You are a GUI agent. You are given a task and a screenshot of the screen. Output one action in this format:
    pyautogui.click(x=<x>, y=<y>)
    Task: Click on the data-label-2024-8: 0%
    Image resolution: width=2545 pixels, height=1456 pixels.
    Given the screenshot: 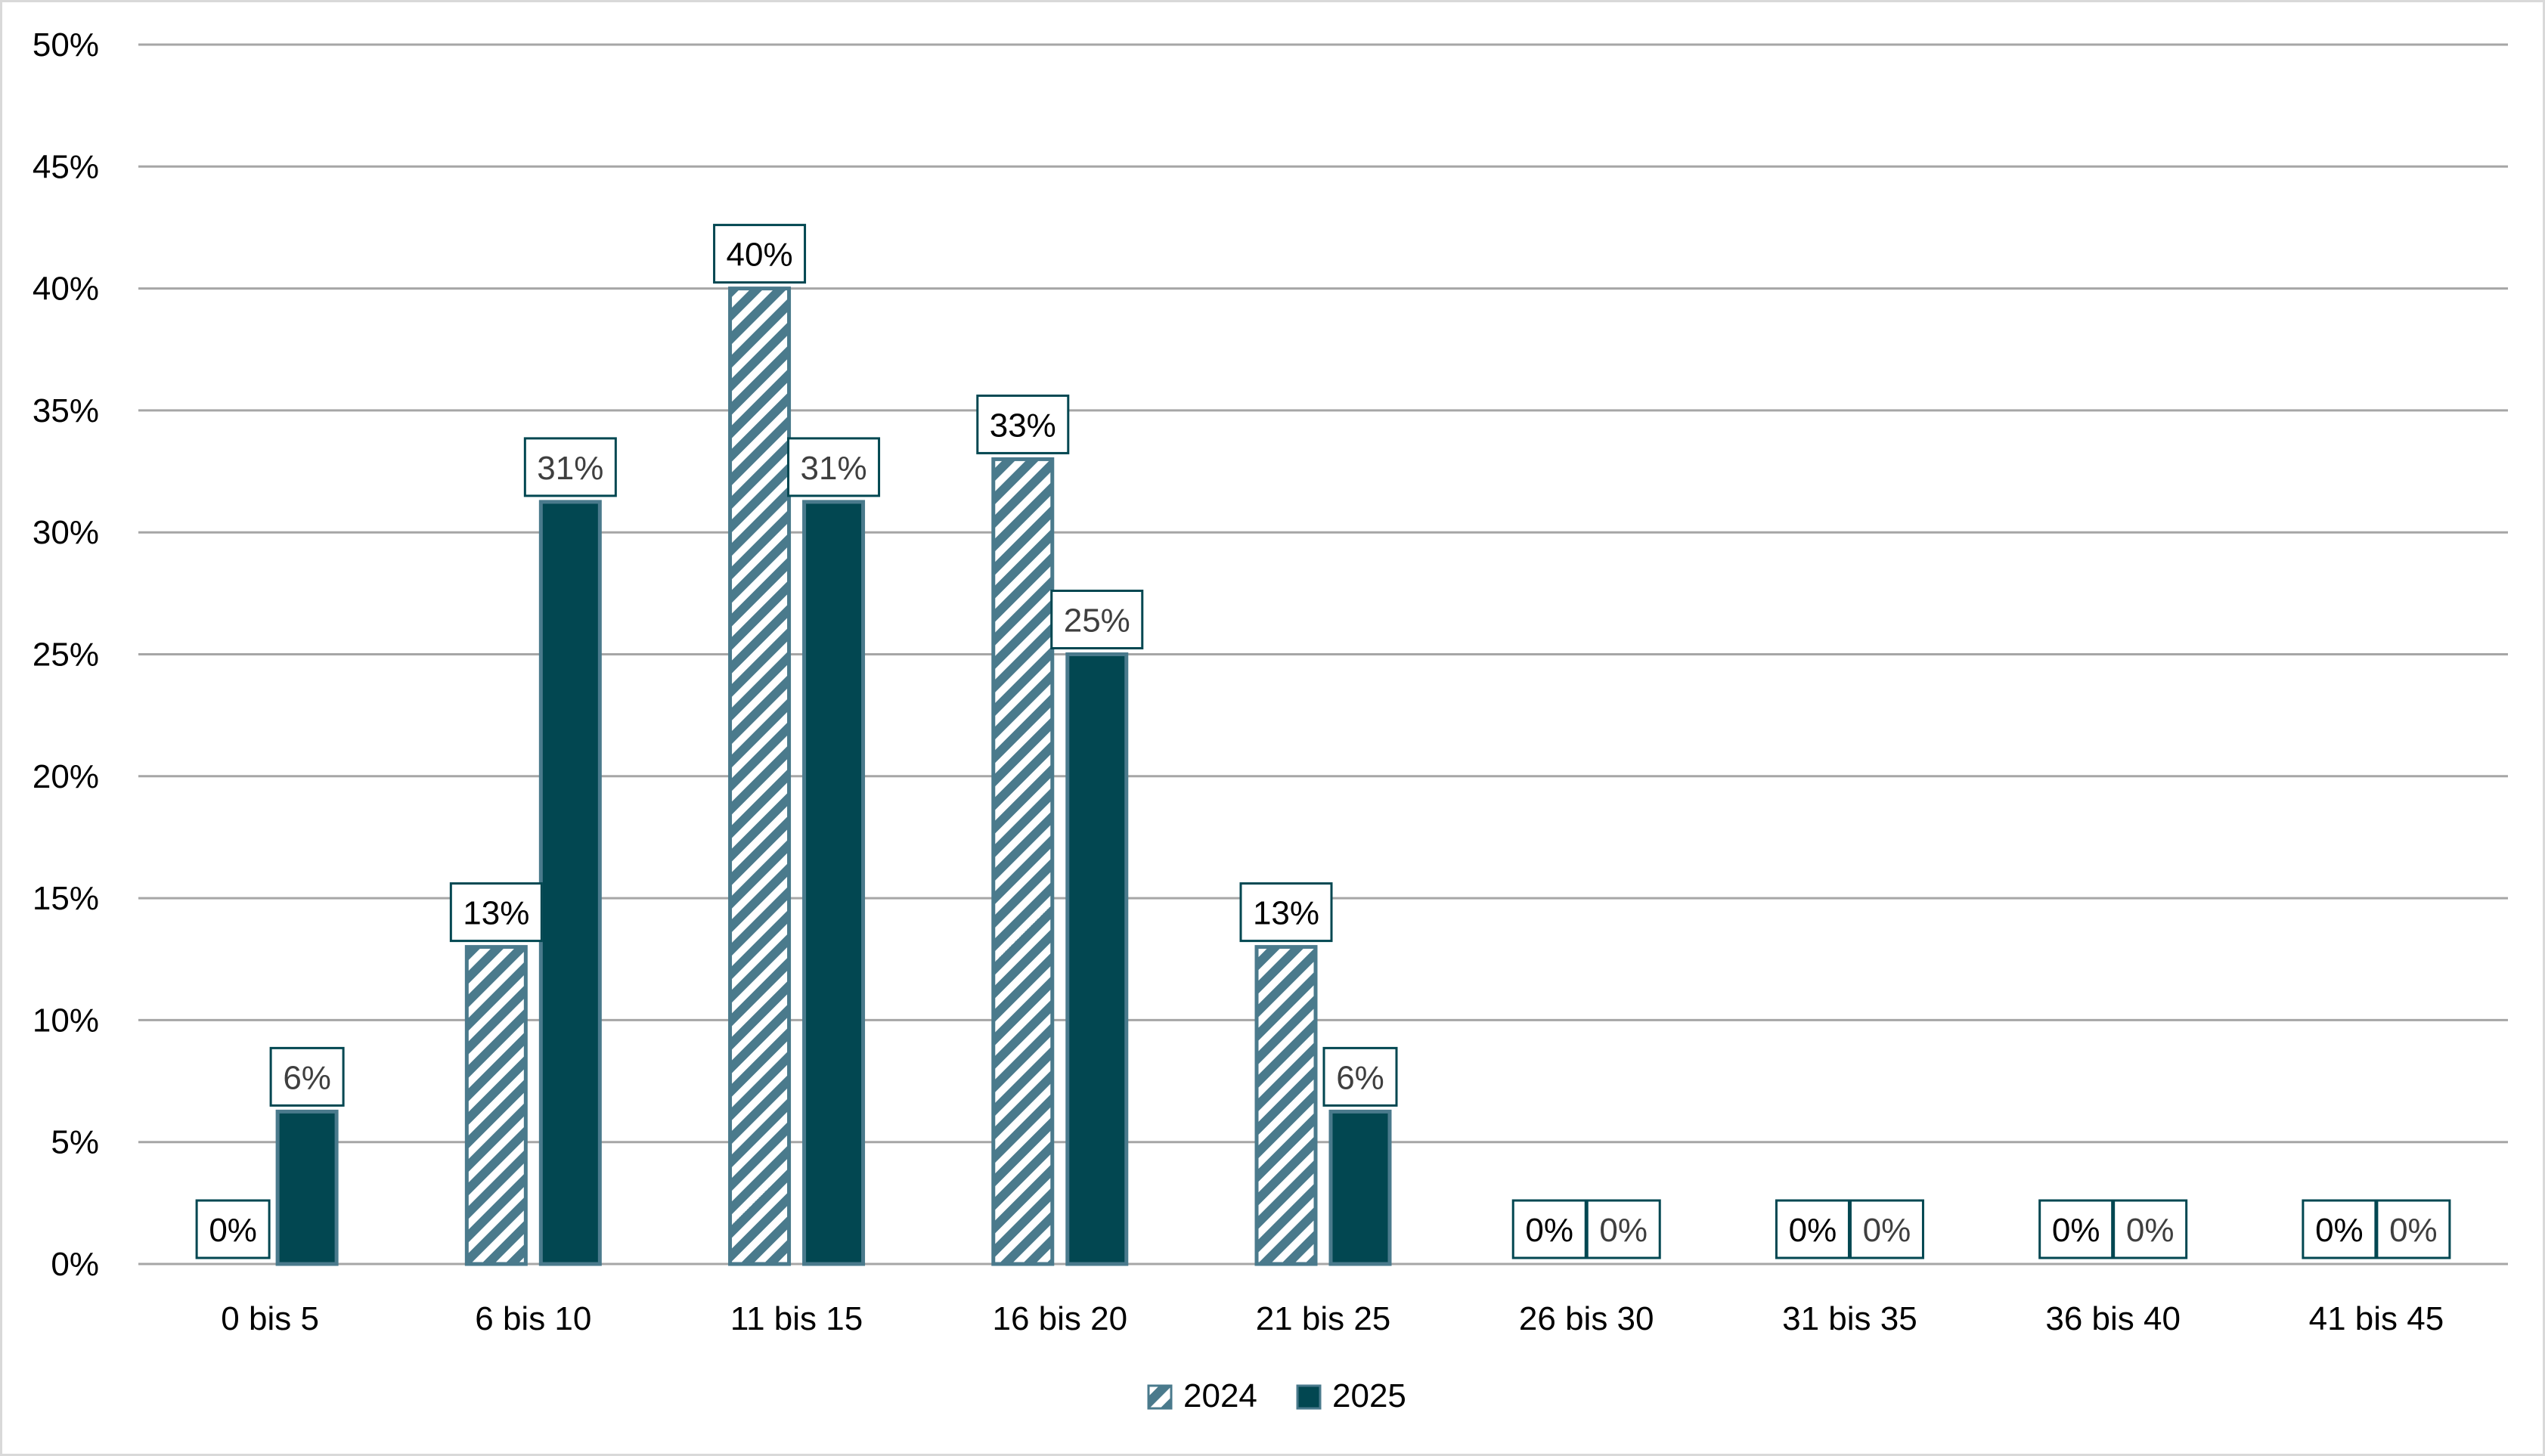 What is the action you would take?
    pyautogui.click(x=2340, y=1229)
    